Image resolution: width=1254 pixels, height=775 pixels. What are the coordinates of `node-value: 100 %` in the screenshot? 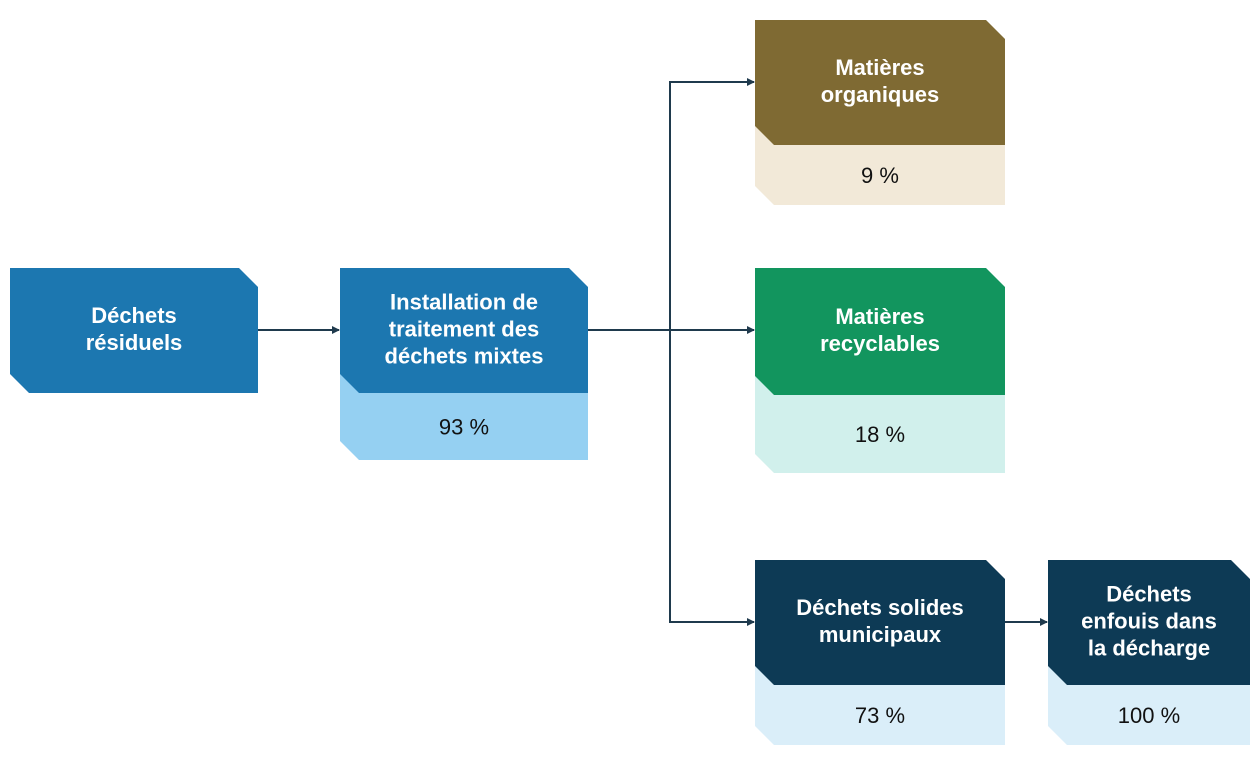 It's located at (1149, 715).